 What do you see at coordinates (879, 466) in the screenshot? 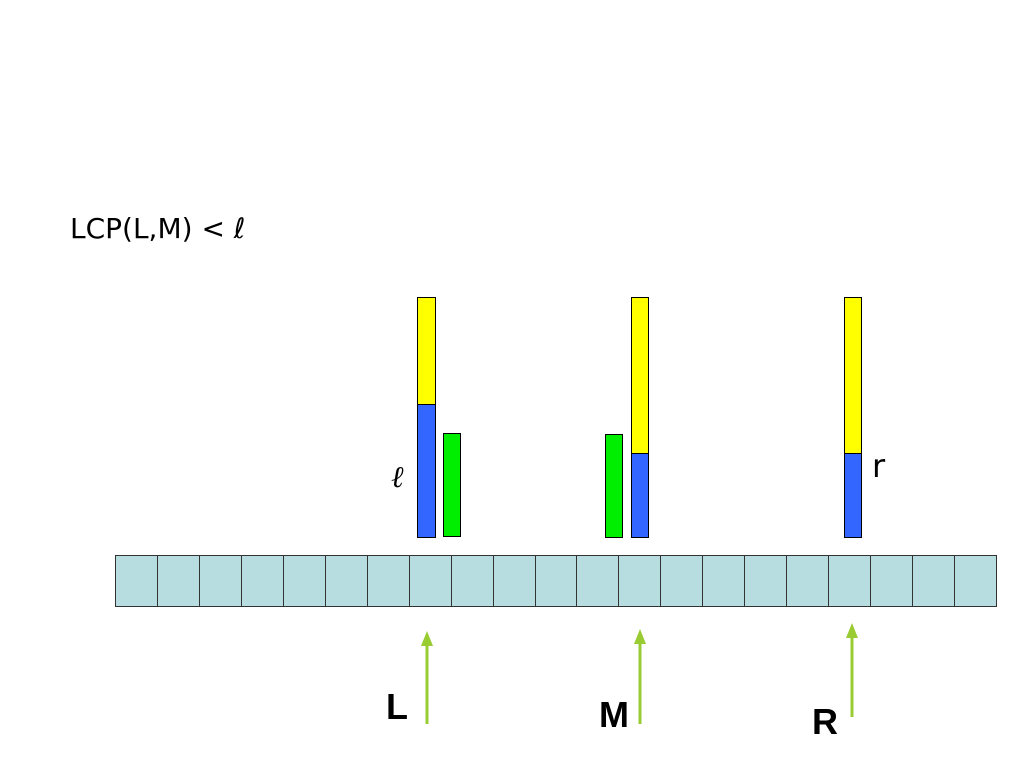
I see `r-length-label: r` at bounding box center [879, 466].